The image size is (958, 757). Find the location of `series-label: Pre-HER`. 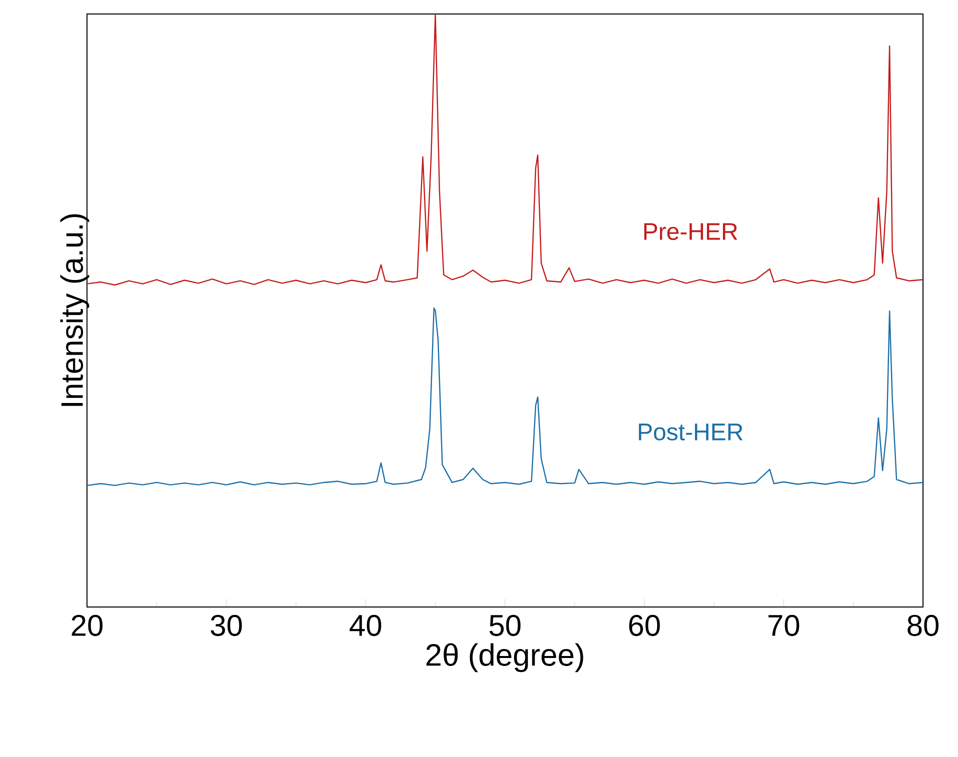

series-label: Pre-HER is located at coordinates (691, 231).